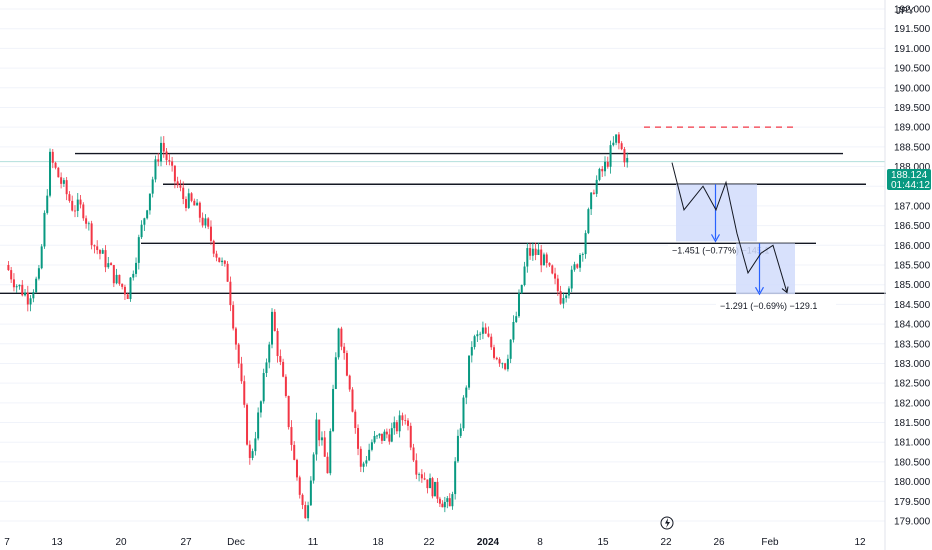 Image resolution: width=932 pixels, height=550 pixels. I want to click on y-tick-label: 188.500, so click(912, 147).